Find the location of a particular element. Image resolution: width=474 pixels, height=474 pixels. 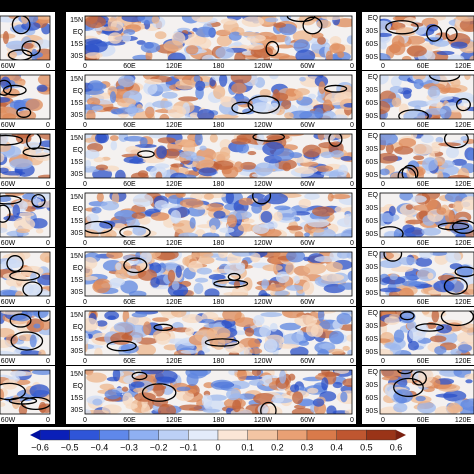

y-label: 30S is located at coordinates (77, 292).